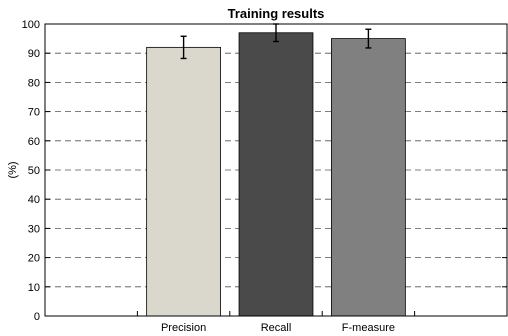 This screenshot has height=336, width=508. What do you see at coordinates (34, 259) in the screenshot?
I see `y-tick-label: 20` at bounding box center [34, 259].